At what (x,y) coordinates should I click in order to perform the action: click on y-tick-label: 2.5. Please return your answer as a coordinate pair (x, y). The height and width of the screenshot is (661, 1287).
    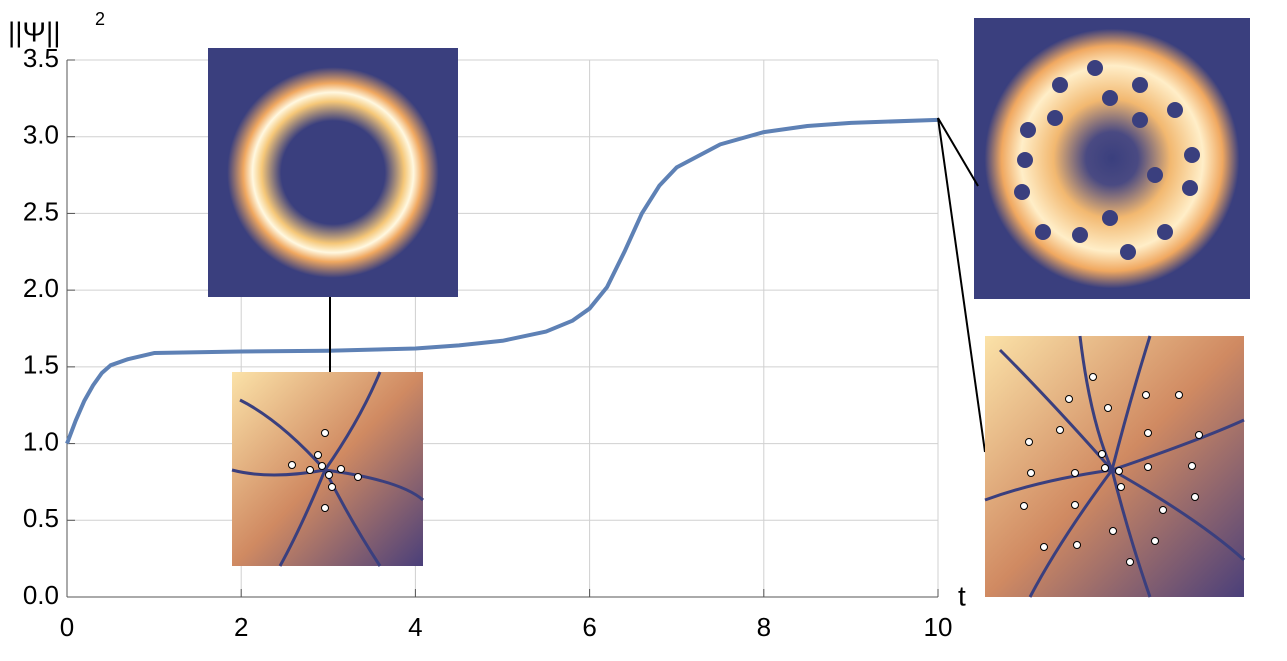
    Looking at the image, I should click on (41, 211).